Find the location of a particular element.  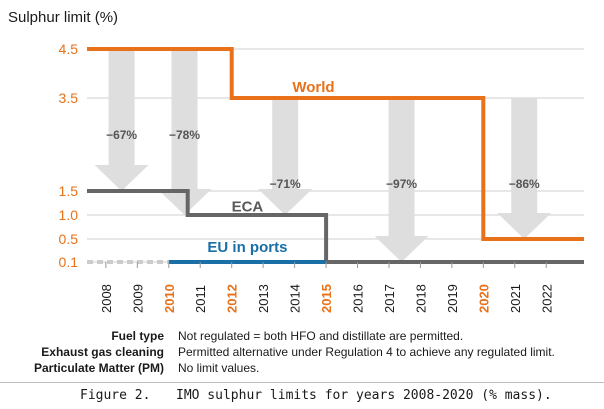

x-tick-label: 2014 is located at coordinates (295, 298).